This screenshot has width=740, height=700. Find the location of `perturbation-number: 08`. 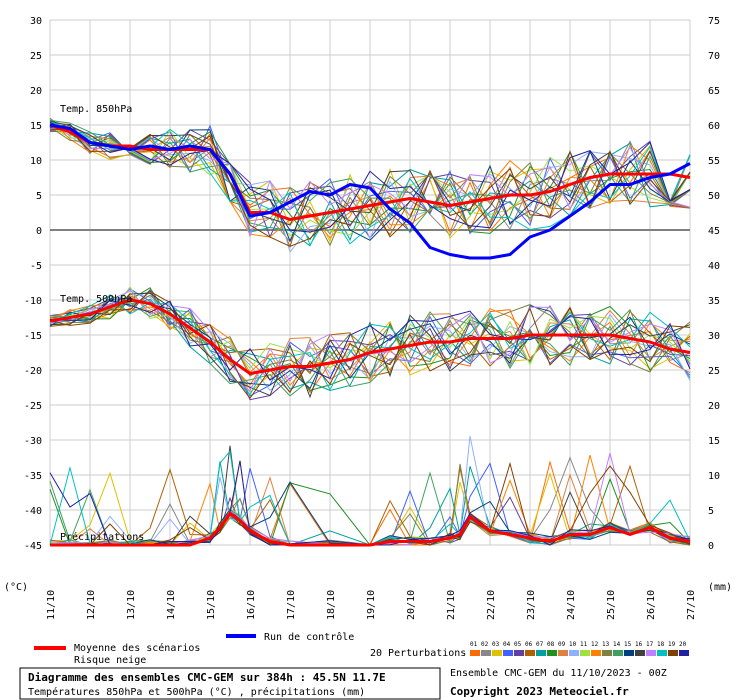

perturbation-number: 08 is located at coordinates (551, 644).